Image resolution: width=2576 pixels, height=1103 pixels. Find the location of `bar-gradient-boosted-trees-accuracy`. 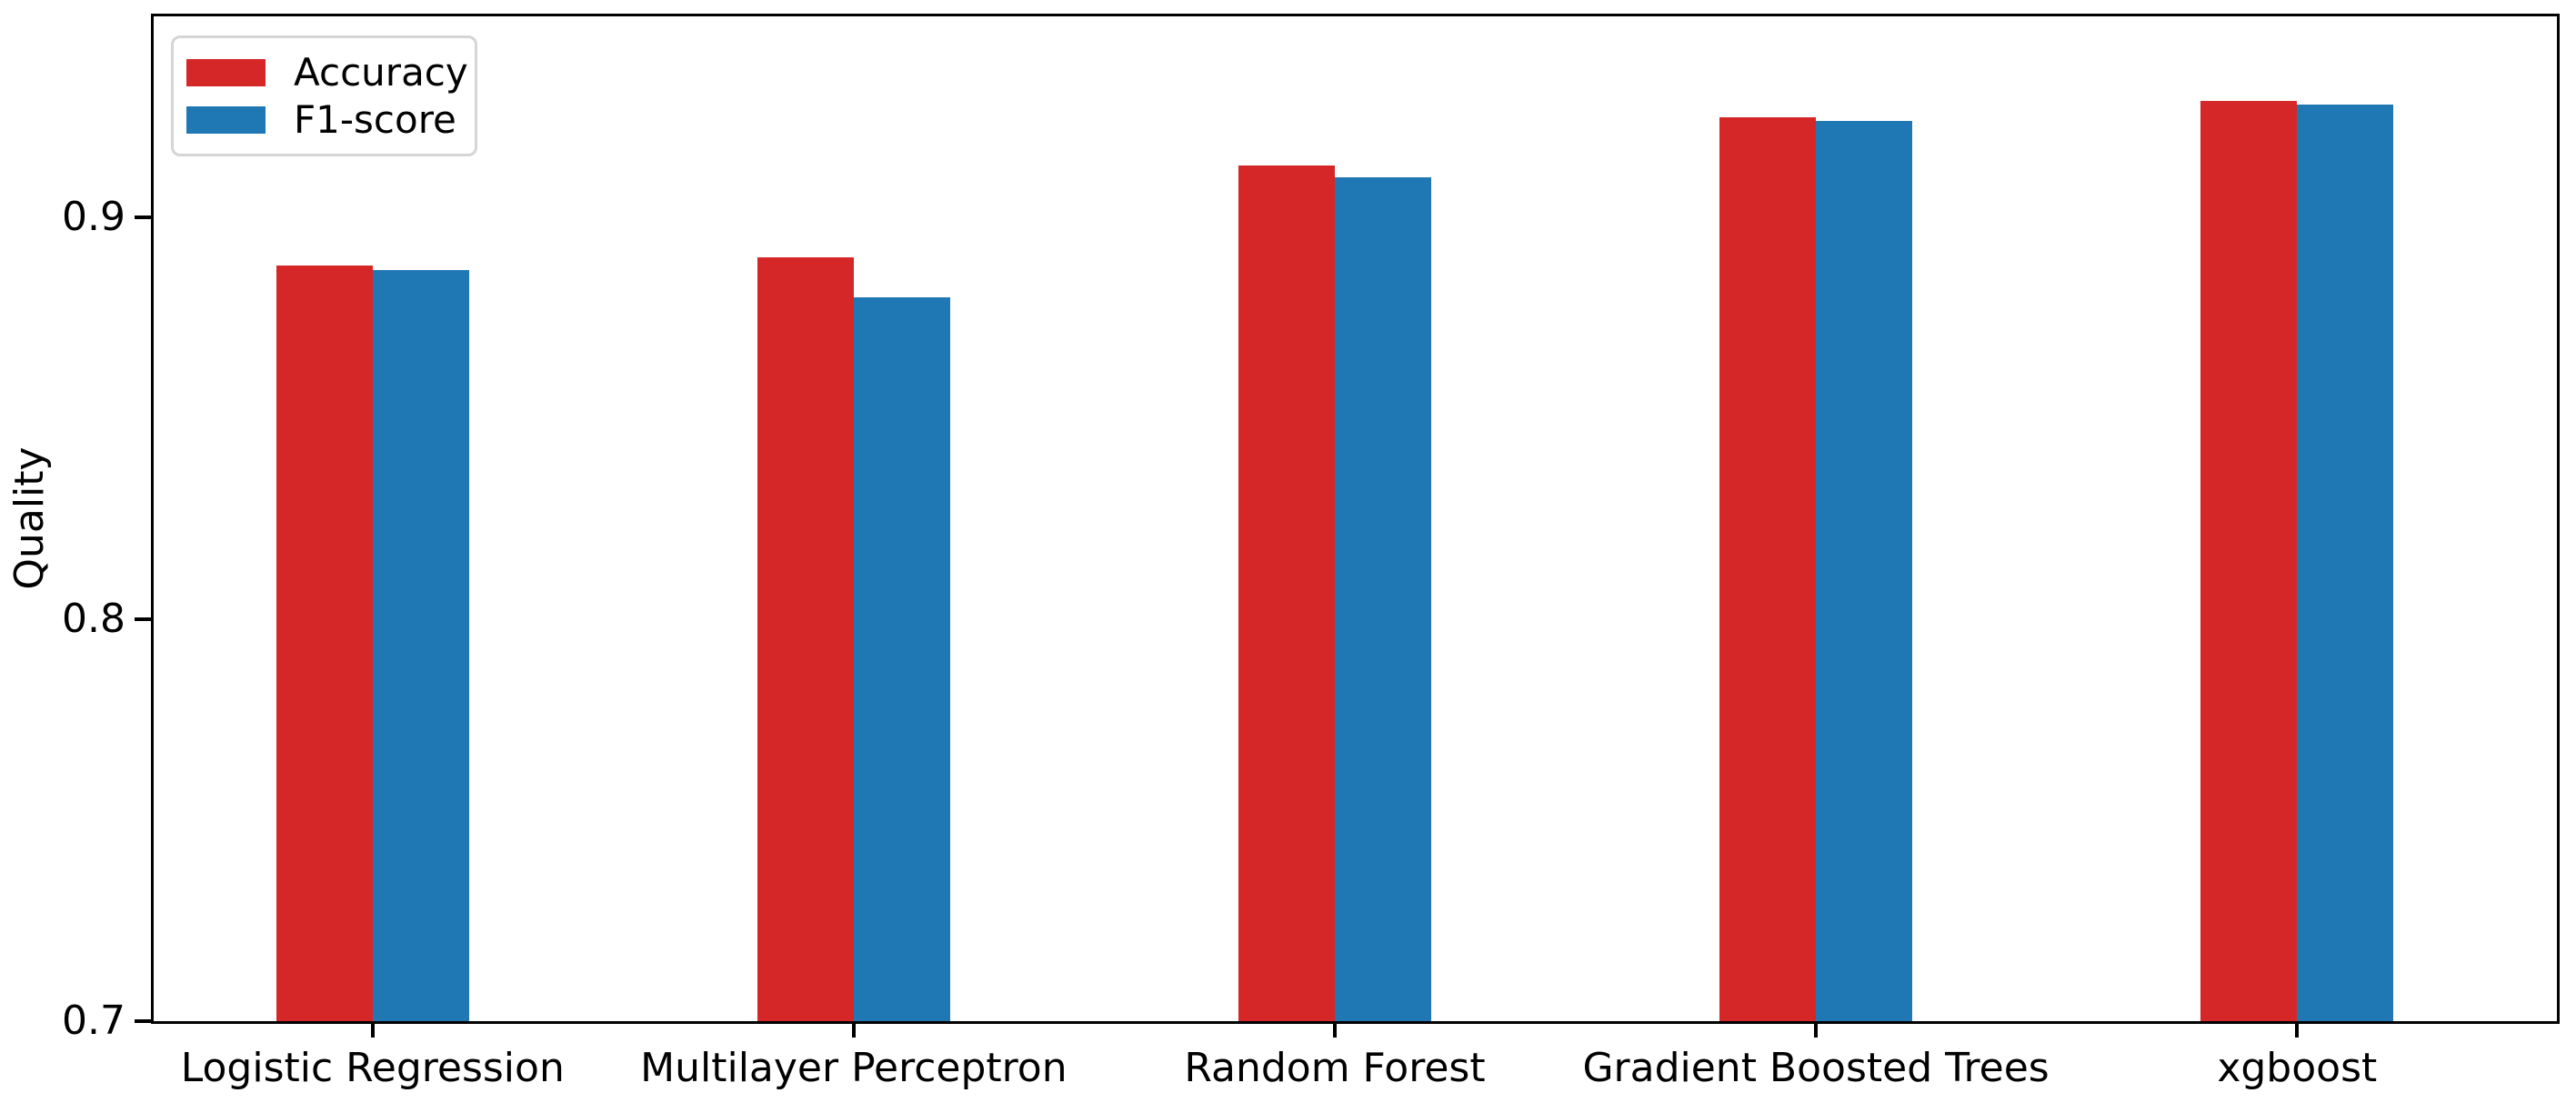

bar-gradient-boosted-trees-accuracy is located at coordinates (1768, 568).